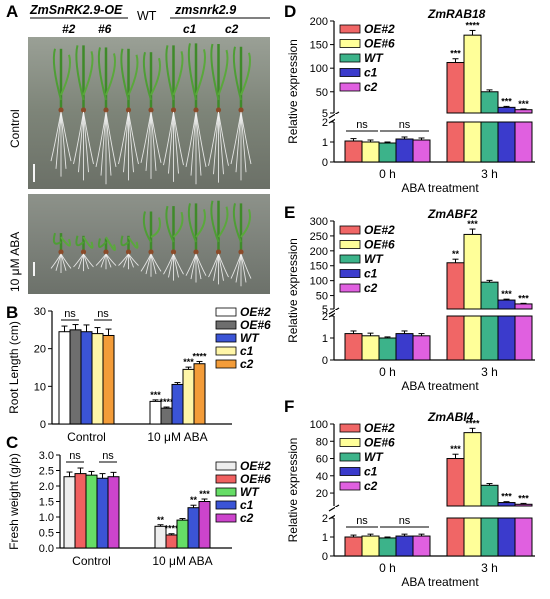  I want to click on line-label-c2: c2, so click(232, 29).